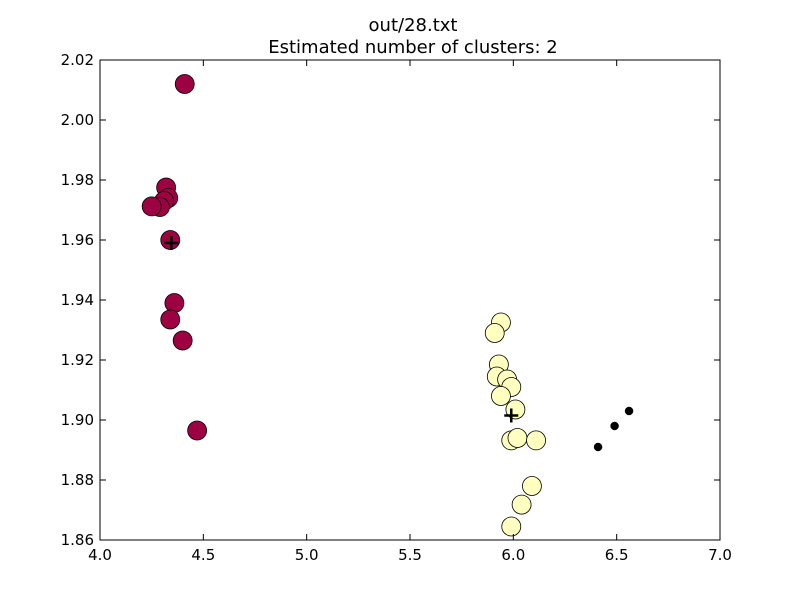 The image size is (800, 600). What do you see at coordinates (341, 329) in the screenshot?
I see `centers-layer` at bounding box center [341, 329].